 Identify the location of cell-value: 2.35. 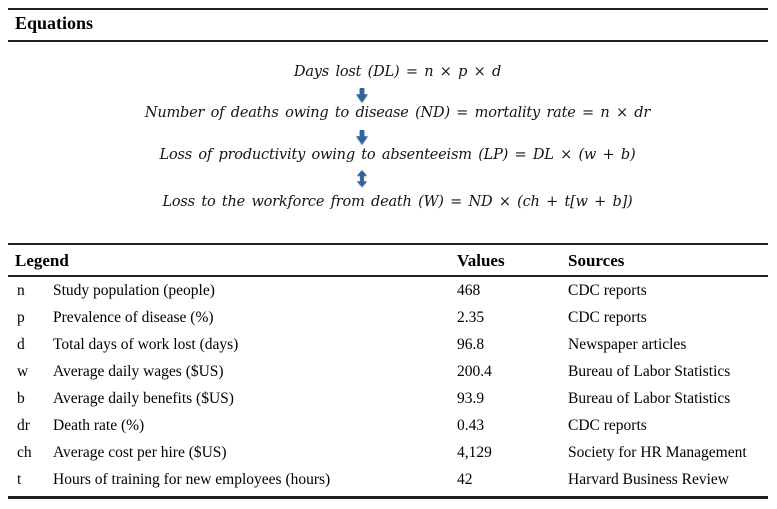
(471, 317).